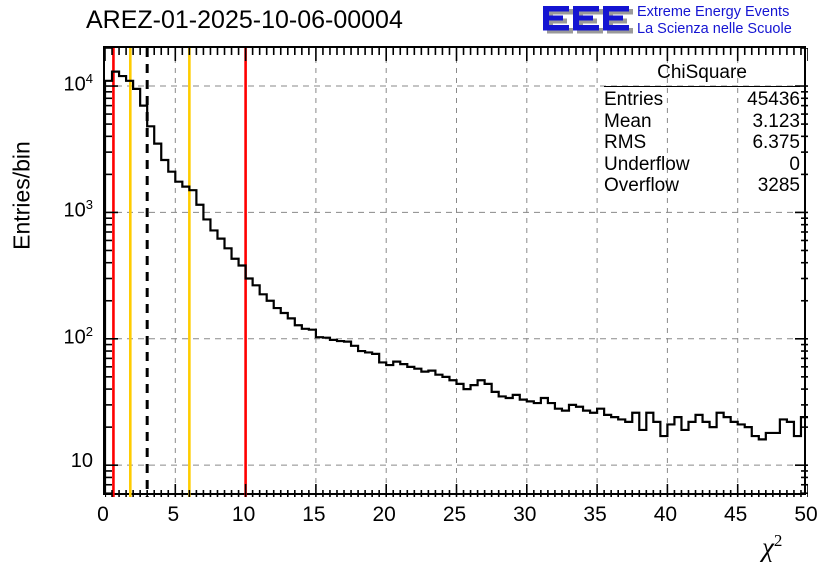  I want to click on stats-row-key: Mean, so click(628, 121).